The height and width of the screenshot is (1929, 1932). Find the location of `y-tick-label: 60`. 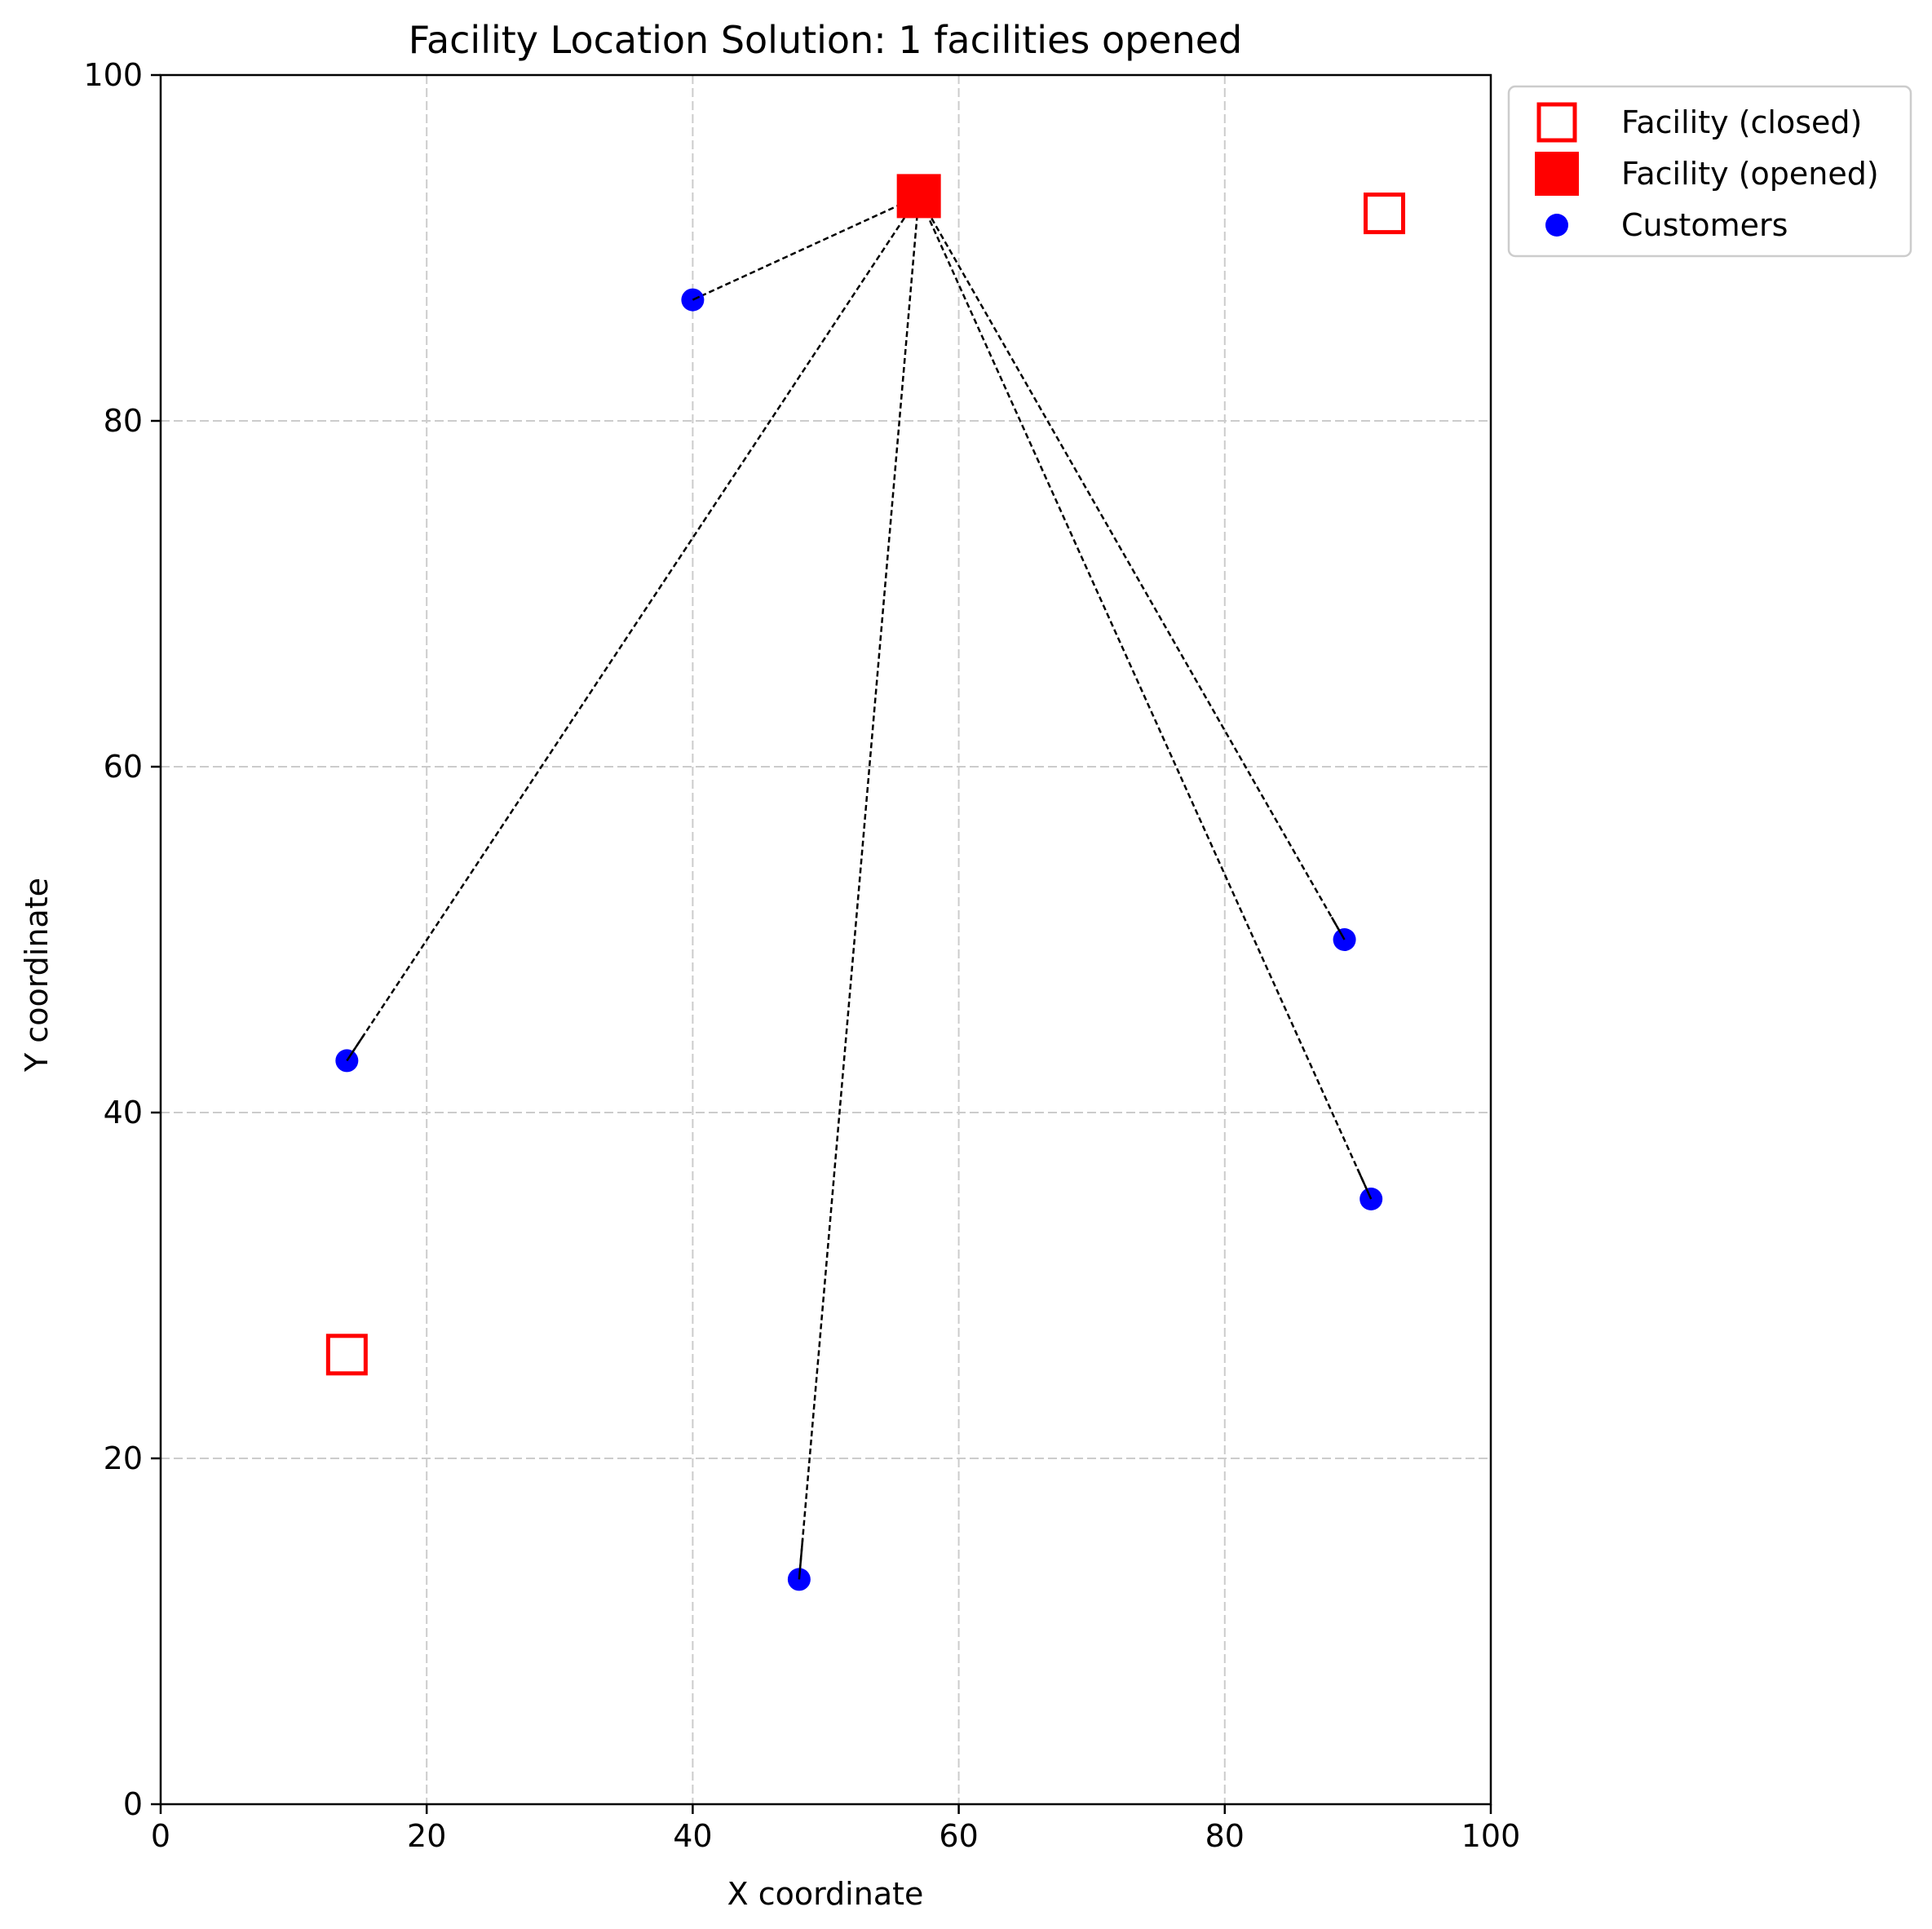

y-tick-label: 60 is located at coordinates (124, 767).